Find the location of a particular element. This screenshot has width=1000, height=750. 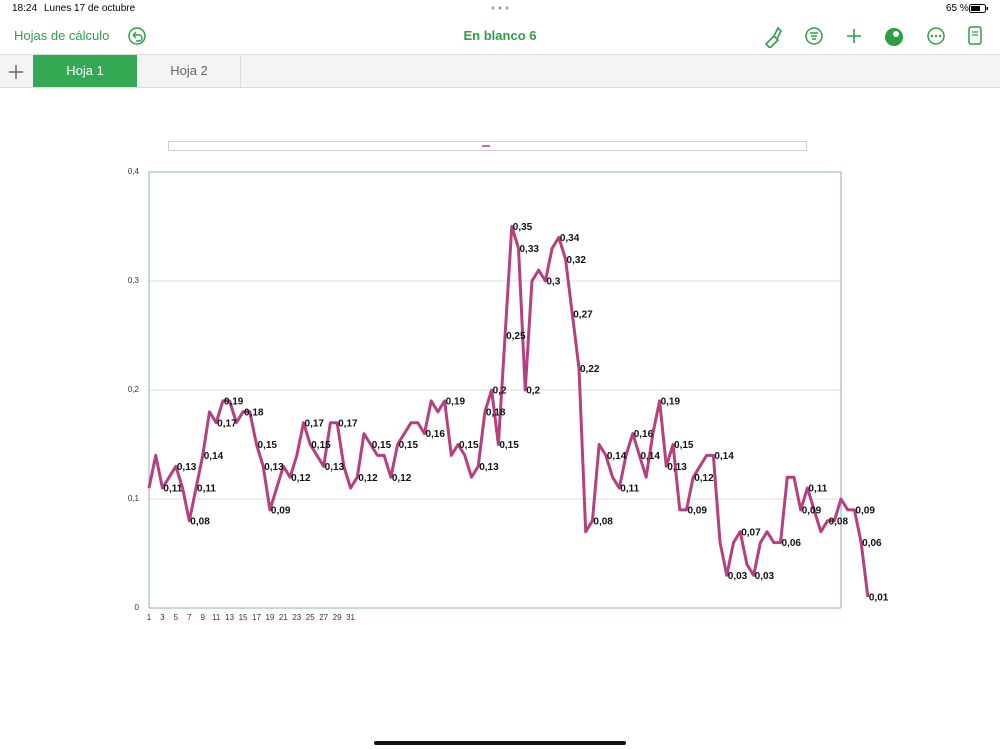

y-tick-label: 0,3 is located at coordinates (134, 280).